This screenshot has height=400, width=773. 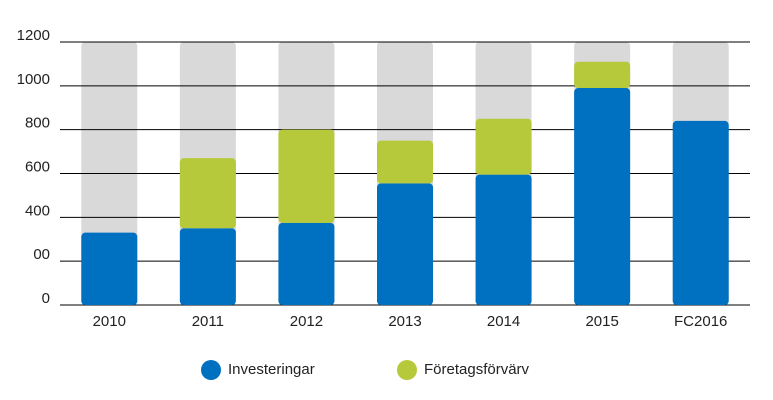 What do you see at coordinates (37, 123) in the screenshot?
I see `y-tick-label: 800` at bounding box center [37, 123].